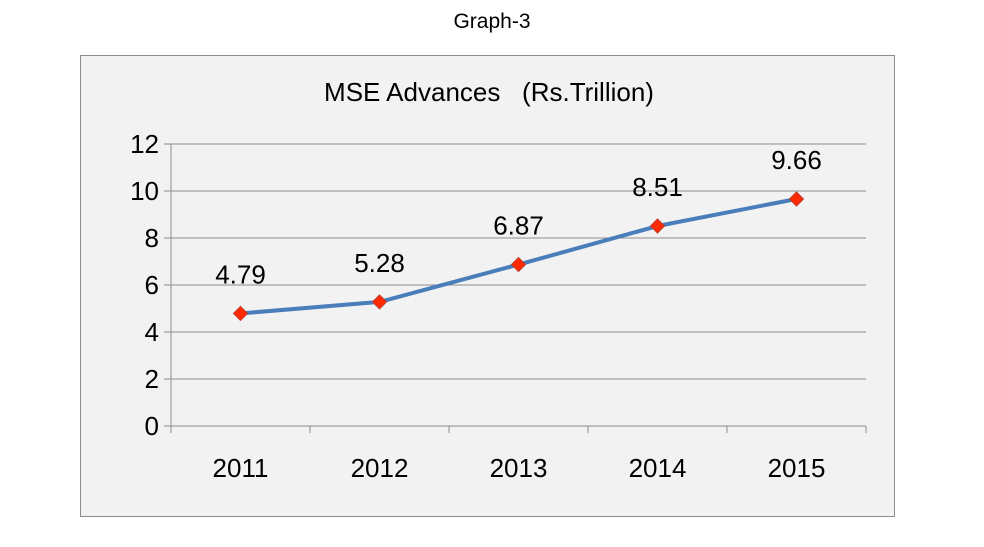  Describe the element at coordinates (152, 238) in the screenshot. I see `y-tick-label-8: 8` at that location.